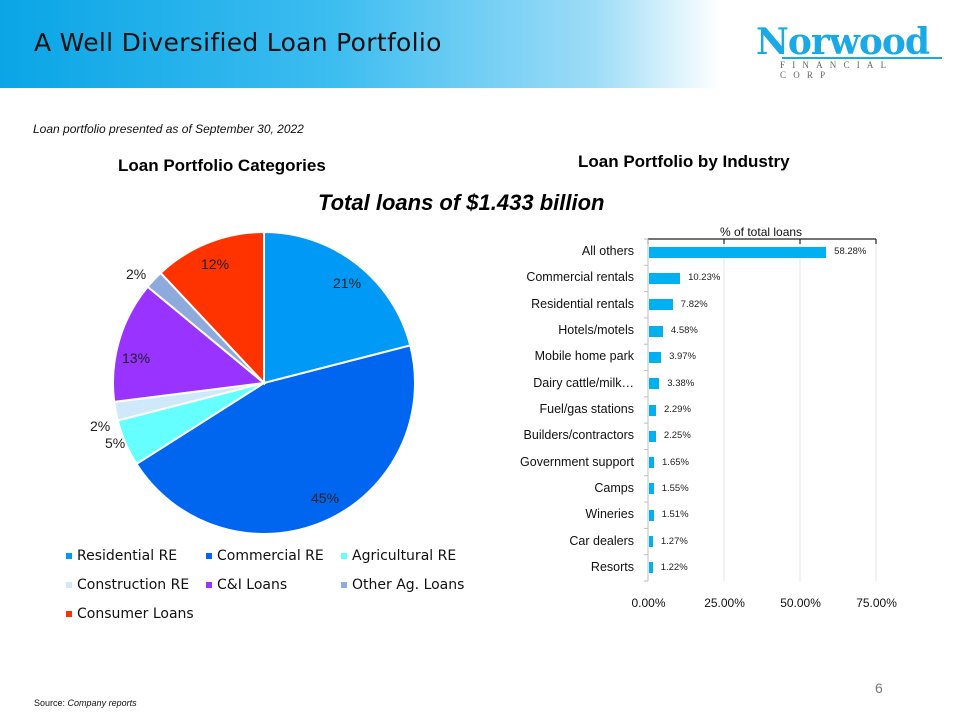  What do you see at coordinates (684, 331) in the screenshot?
I see `bar-value-label: 4.58%` at bounding box center [684, 331].